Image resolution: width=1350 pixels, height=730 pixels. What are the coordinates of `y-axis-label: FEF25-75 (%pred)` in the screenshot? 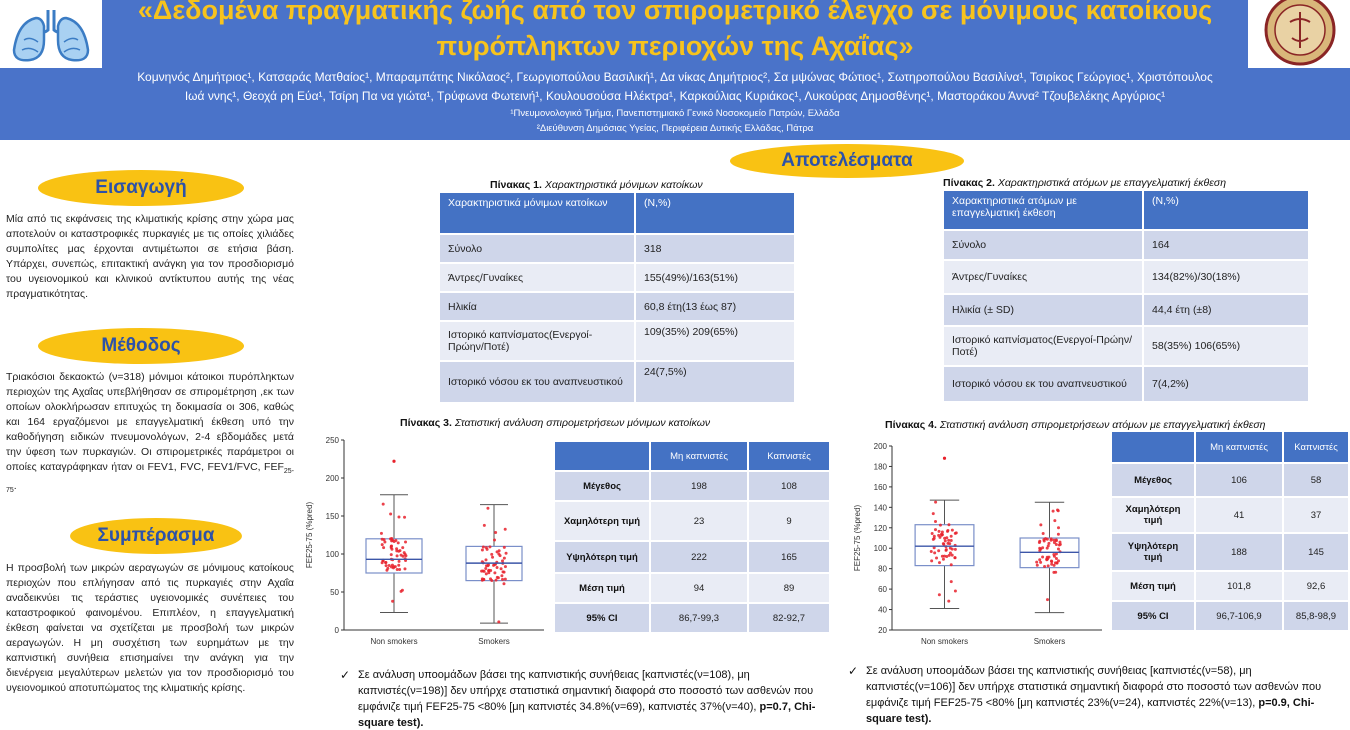 It's located at (309, 535).